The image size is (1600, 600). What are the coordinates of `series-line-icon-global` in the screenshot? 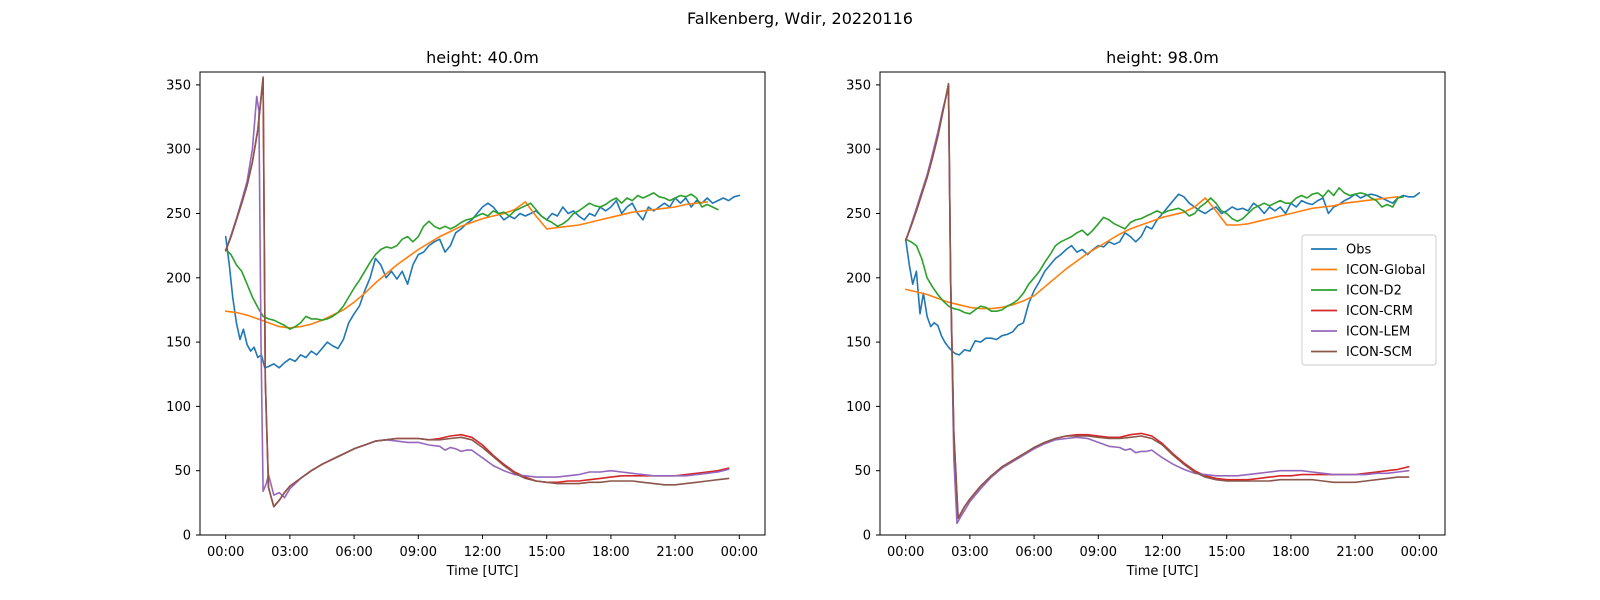 It's located at (466, 265).